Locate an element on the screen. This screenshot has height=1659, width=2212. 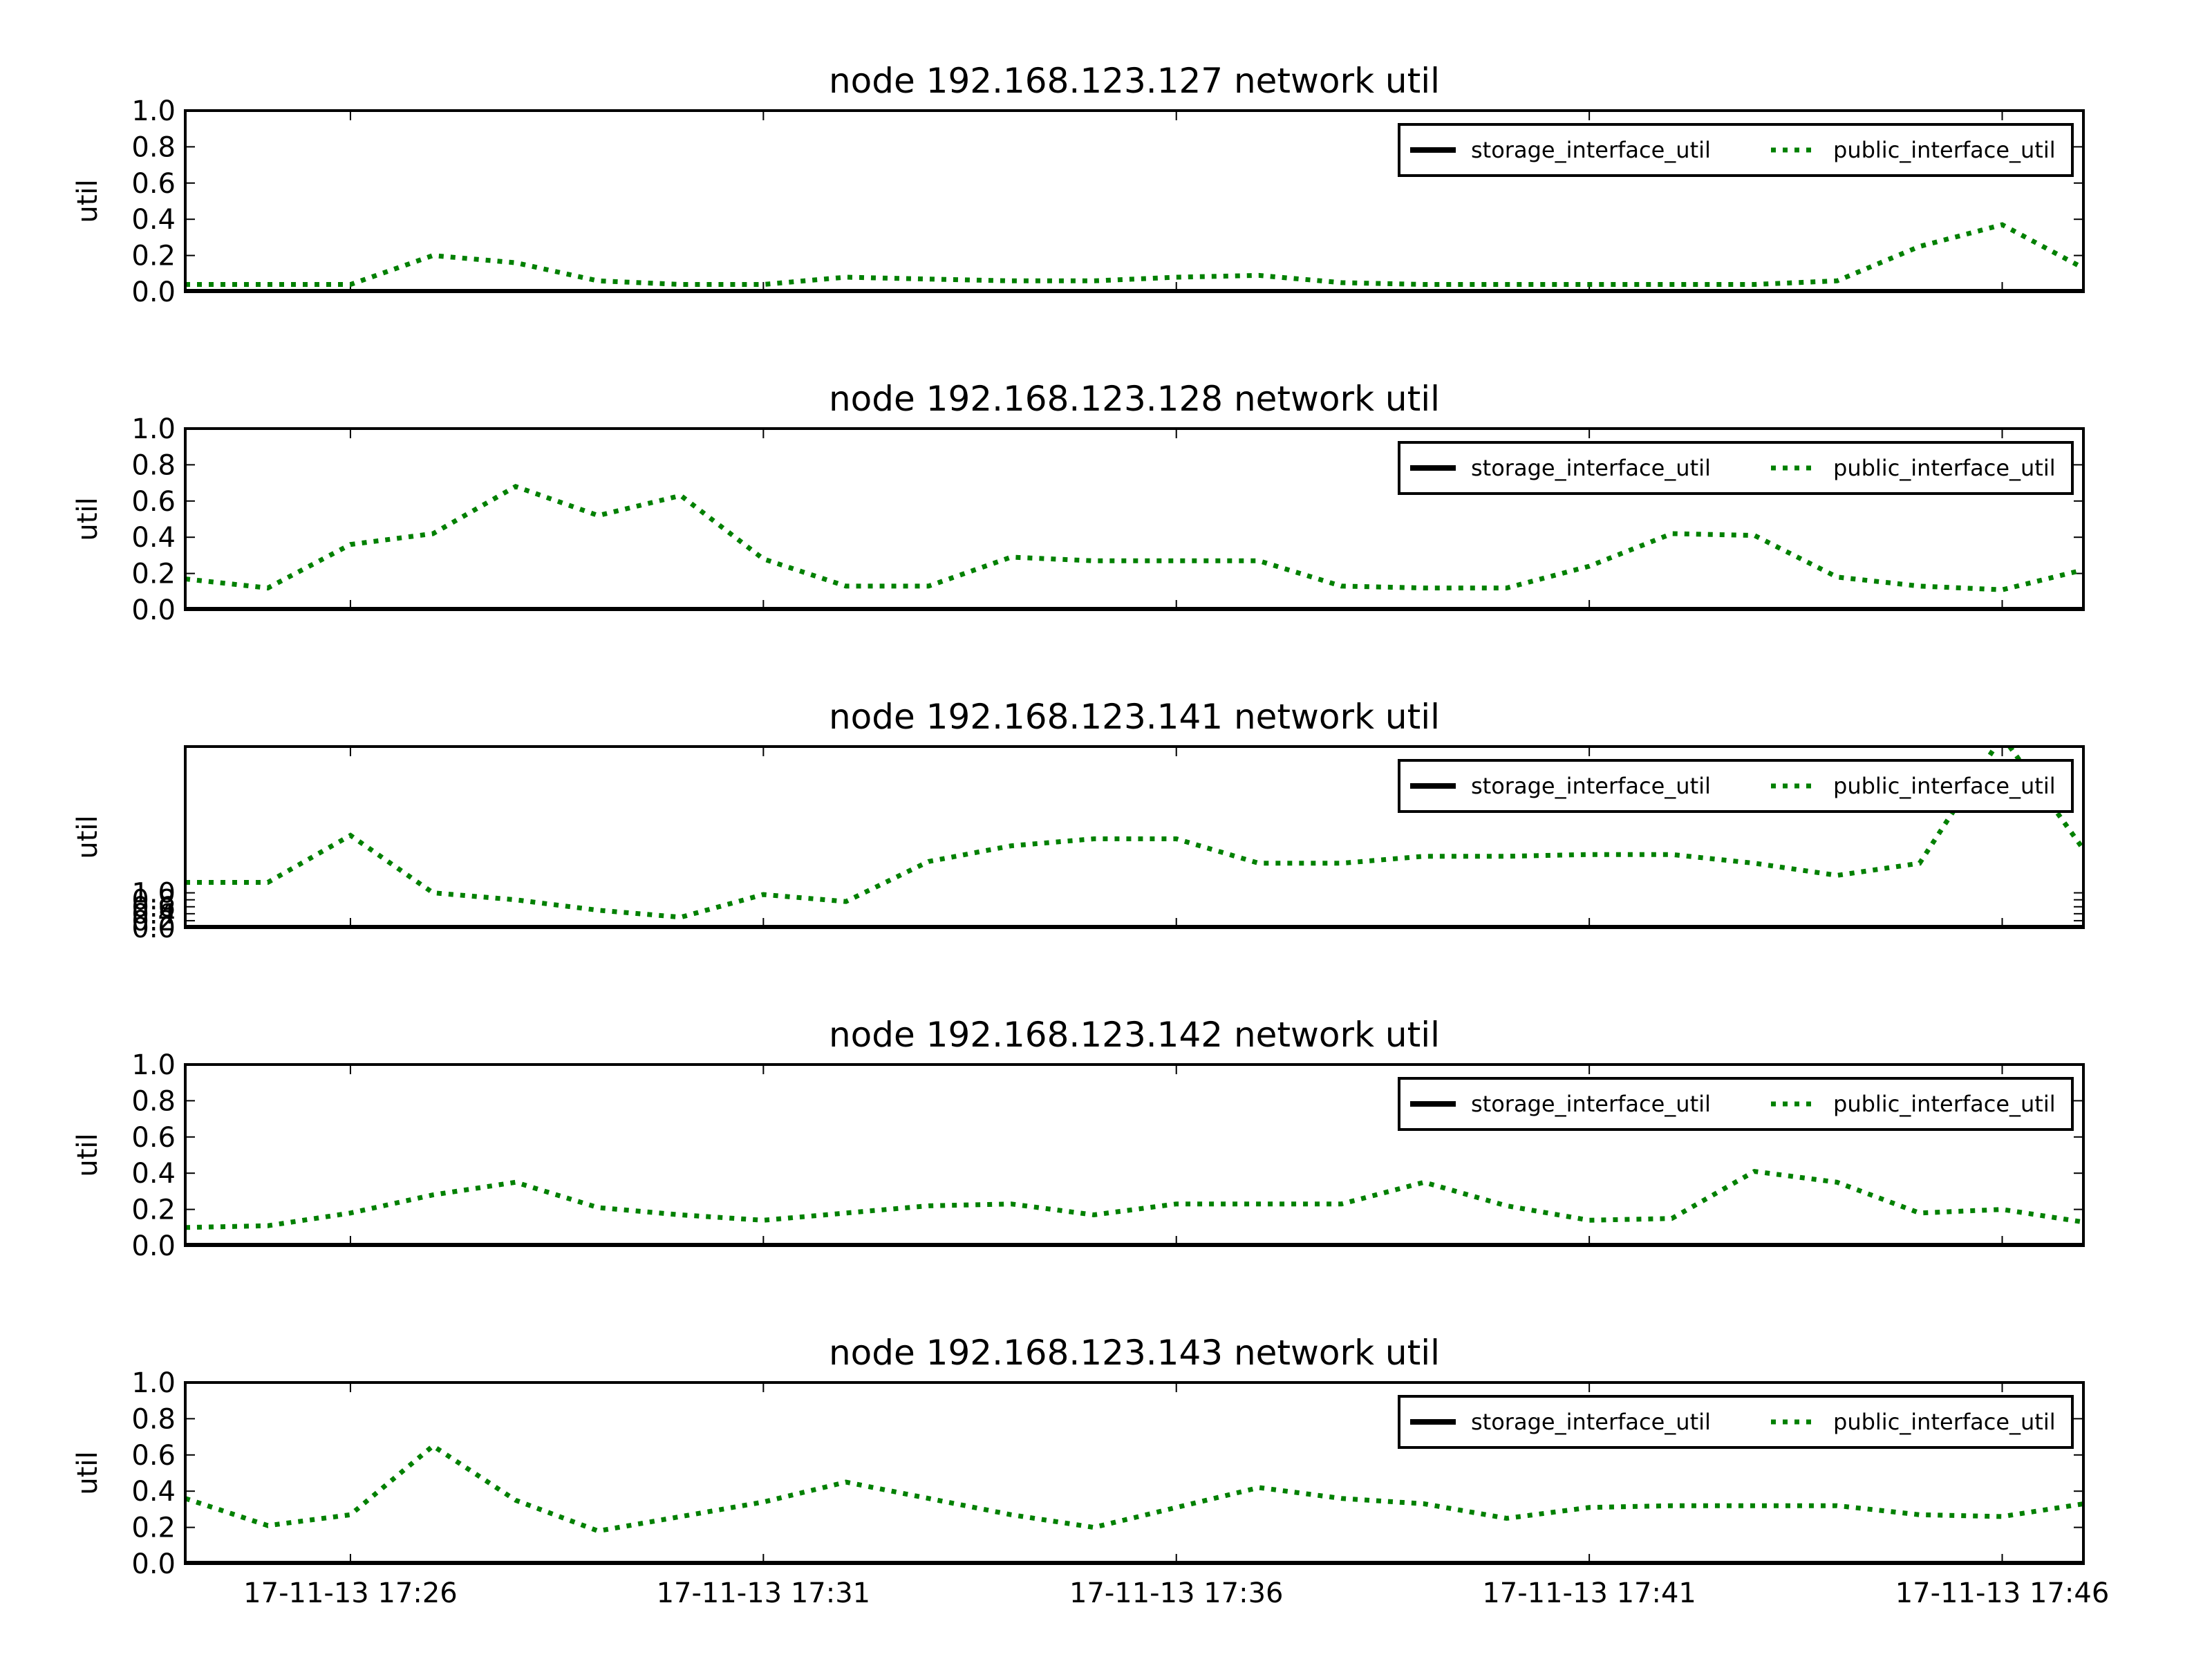
x-tick-label: 17-11-13 17:36 is located at coordinates (1176, 1593).